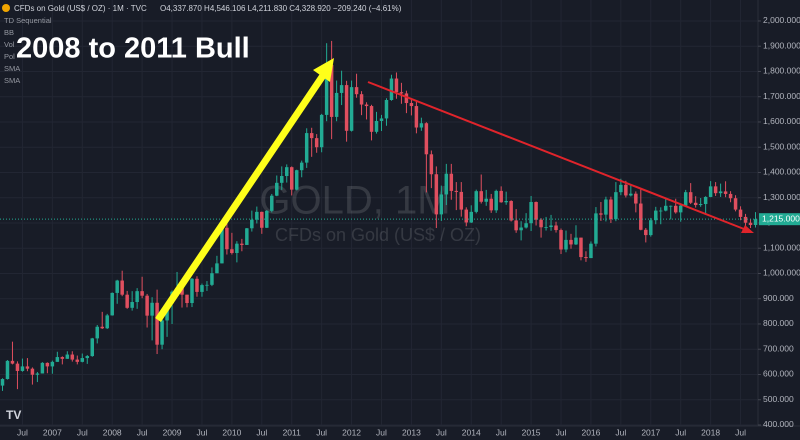 The height and width of the screenshot is (440, 800). I want to click on watermark-subtitle: CFDs on Gold (US$ / OZ), so click(378, 235).